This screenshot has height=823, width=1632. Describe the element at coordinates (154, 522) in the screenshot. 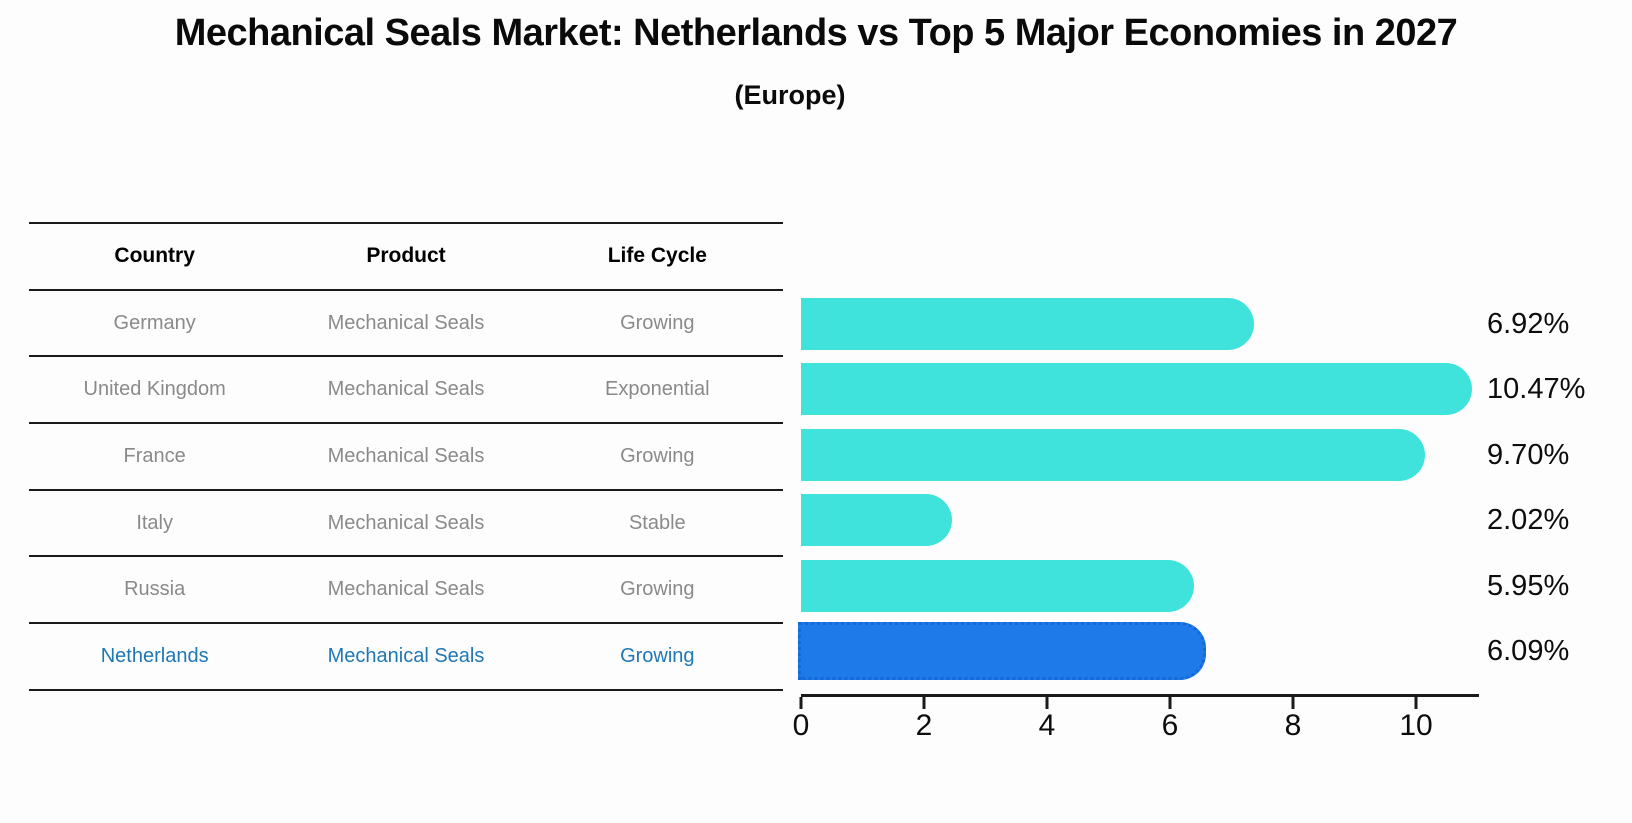

I see `table-cell-country: Italy` at that location.